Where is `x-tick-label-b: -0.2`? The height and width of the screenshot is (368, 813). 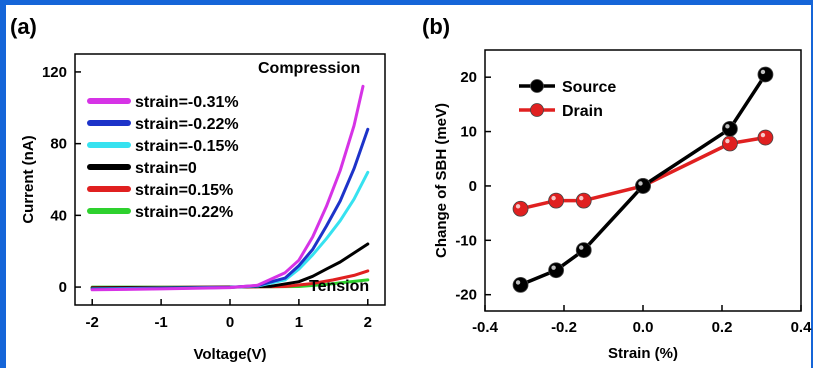
x-tick-label-b: -0.2 is located at coordinates (564, 327).